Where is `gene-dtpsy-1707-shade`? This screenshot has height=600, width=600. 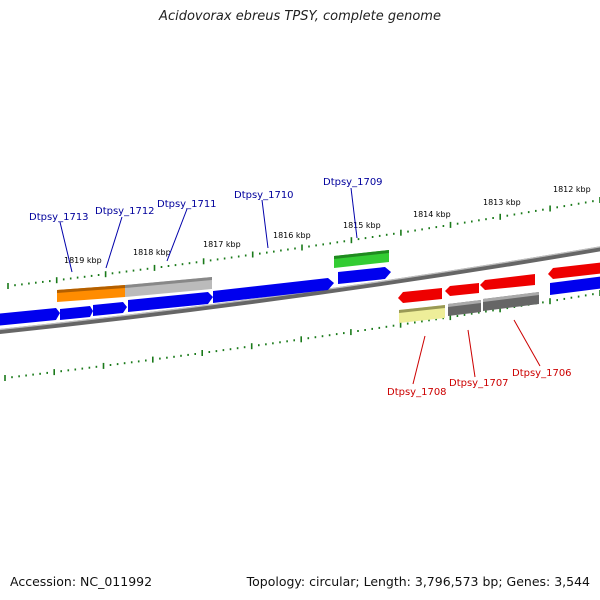
gene-dtpsy-1707-shade is located at coordinates (464, 303).